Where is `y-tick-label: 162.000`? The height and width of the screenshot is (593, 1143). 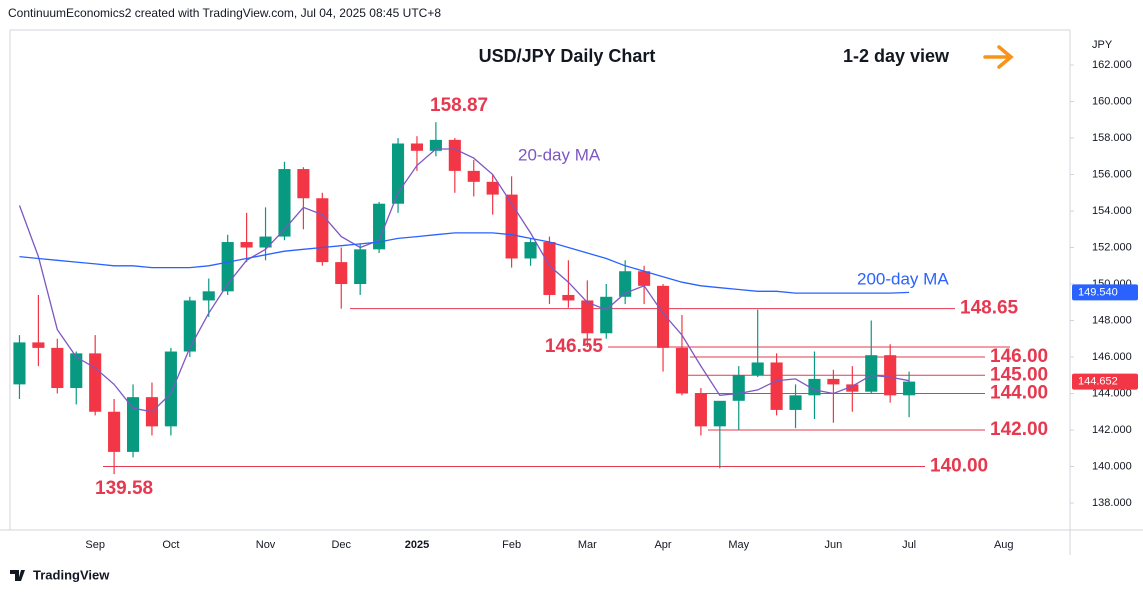 y-tick-label: 162.000 is located at coordinates (1112, 65).